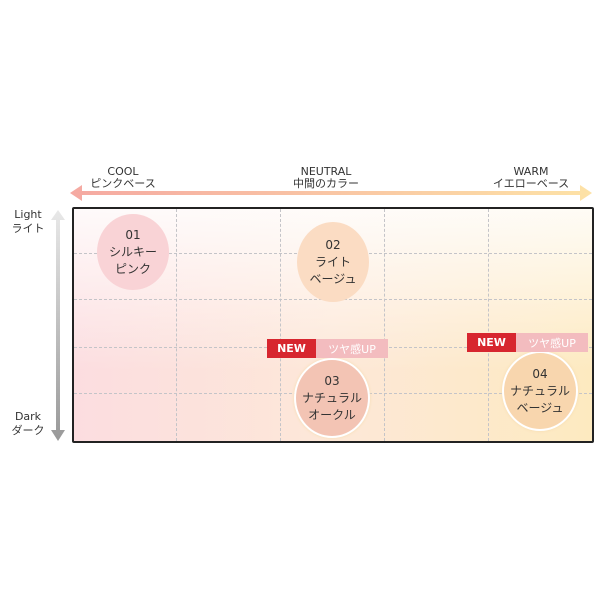 This screenshot has width=600, height=600. I want to click on warm-label: WARM イエローベース, so click(531, 178).